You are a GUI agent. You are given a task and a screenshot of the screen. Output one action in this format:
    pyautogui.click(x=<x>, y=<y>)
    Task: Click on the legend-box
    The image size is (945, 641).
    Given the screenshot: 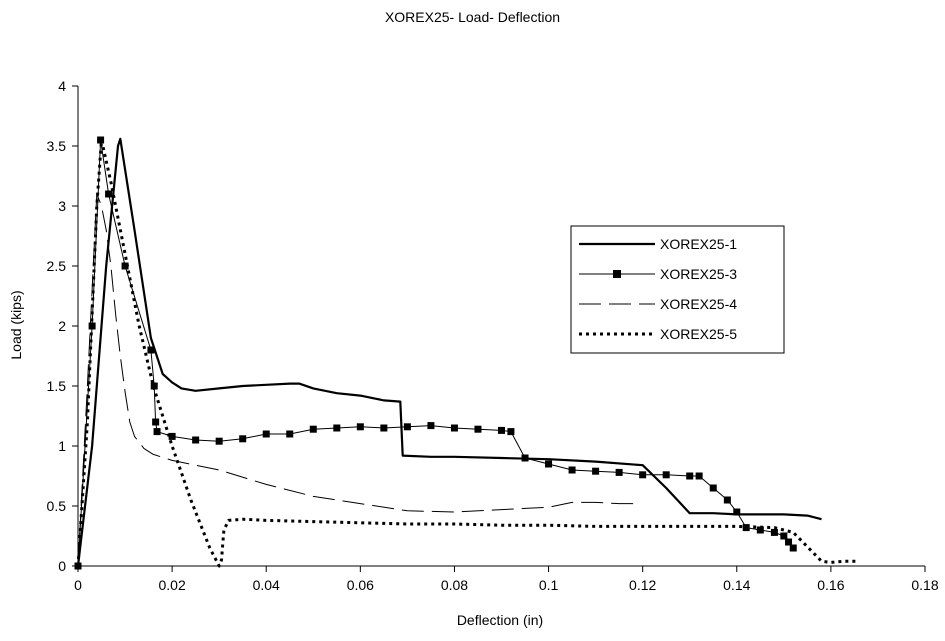 What is the action you would take?
    pyautogui.click(x=677, y=289)
    